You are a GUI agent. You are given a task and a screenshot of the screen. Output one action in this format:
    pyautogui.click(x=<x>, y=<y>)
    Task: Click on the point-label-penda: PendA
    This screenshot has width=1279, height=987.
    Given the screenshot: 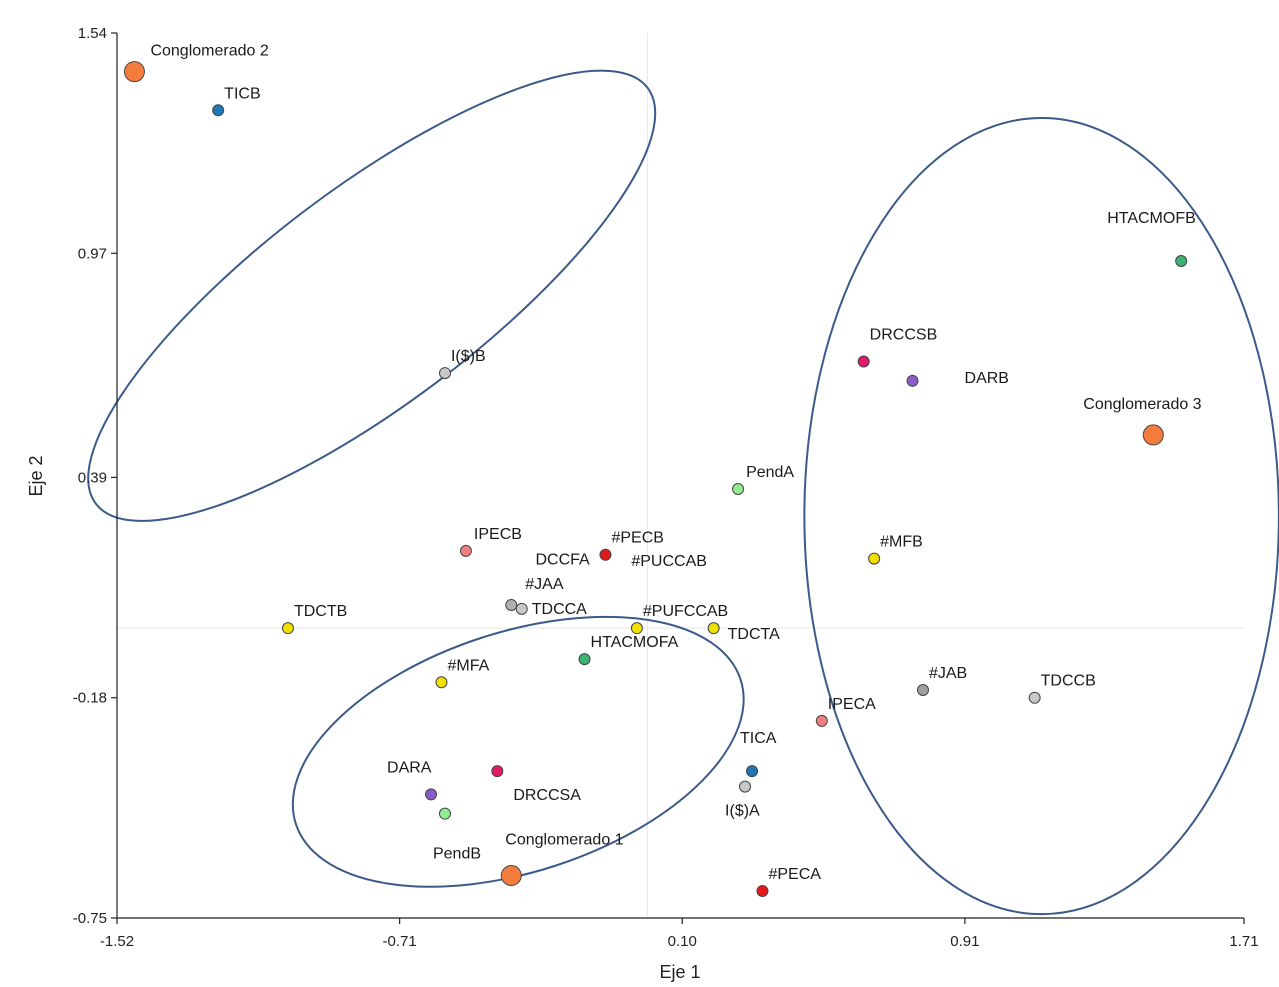 What is the action you would take?
    pyautogui.click(x=770, y=472)
    